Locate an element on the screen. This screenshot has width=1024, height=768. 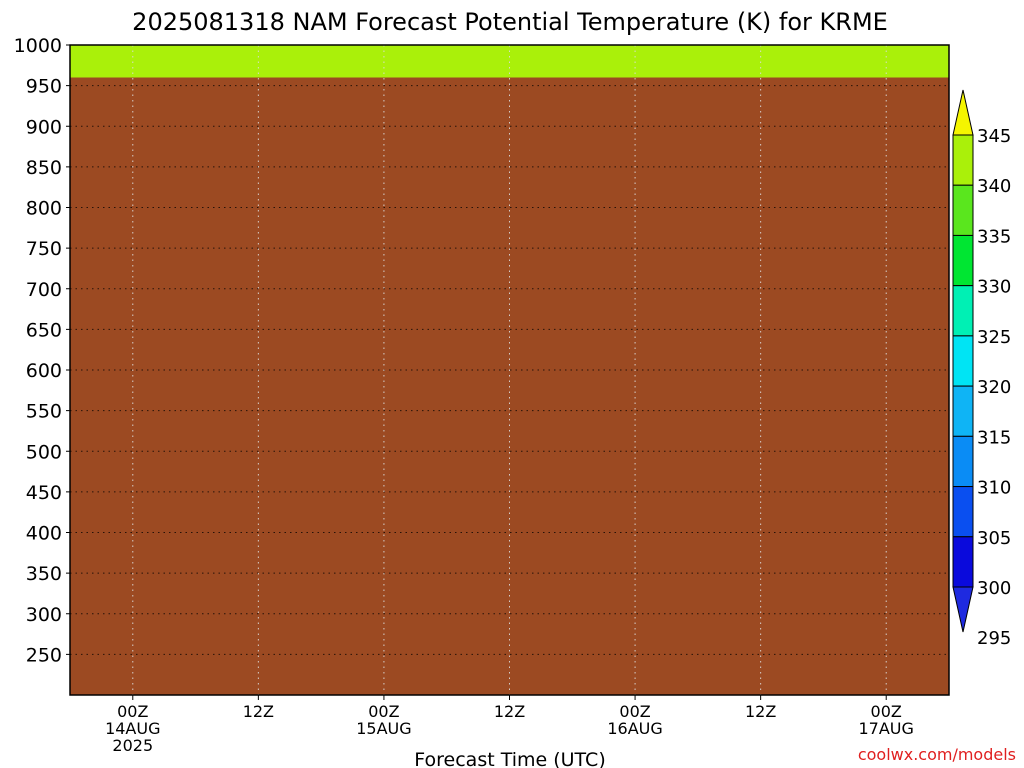
y-tick-label: 750 is located at coordinates (44, 249).